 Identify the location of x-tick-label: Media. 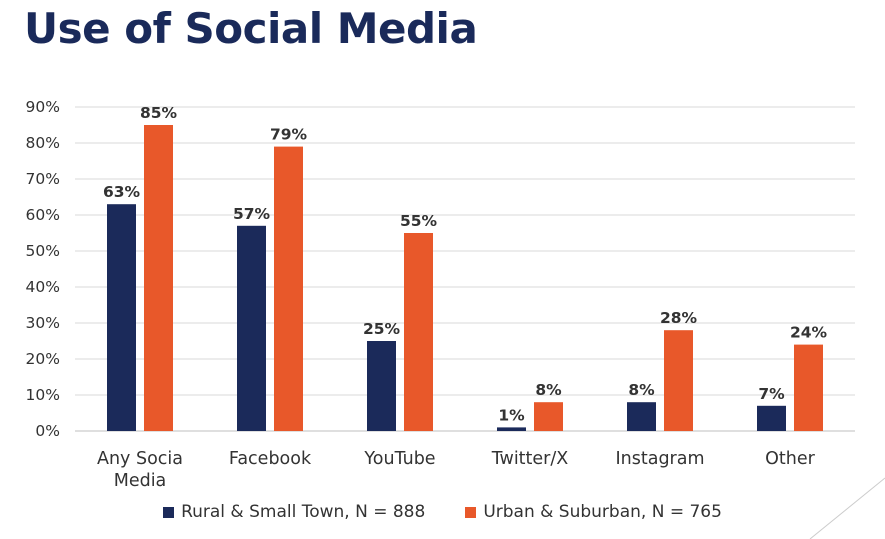
(140, 481).